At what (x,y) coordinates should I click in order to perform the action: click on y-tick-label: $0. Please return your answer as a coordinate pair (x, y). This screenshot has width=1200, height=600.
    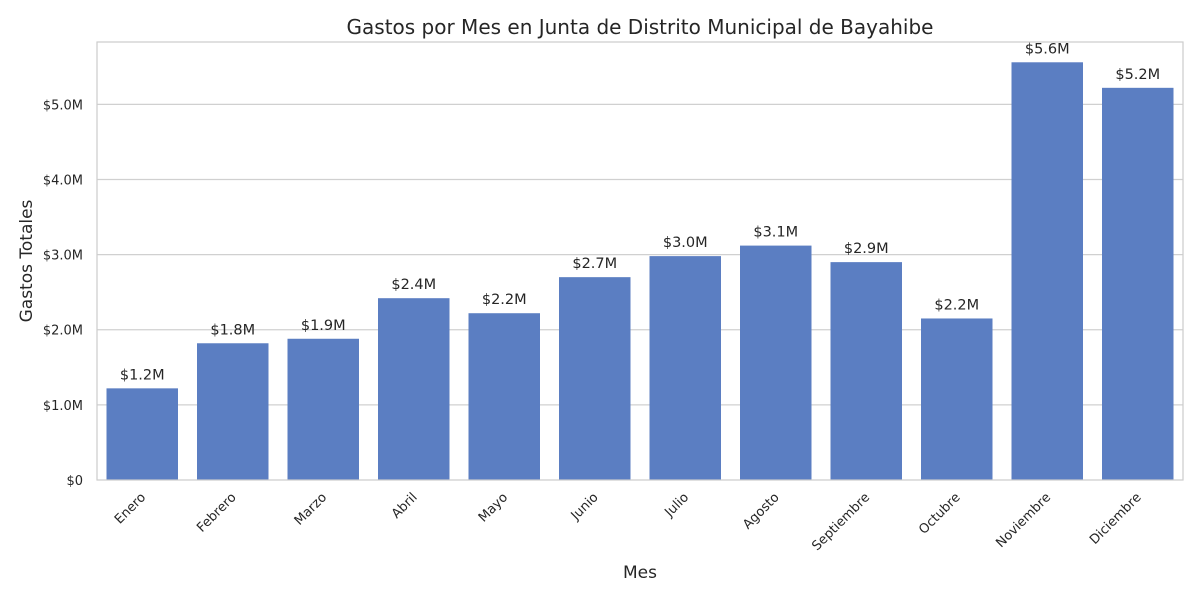
    Looking at the image, I should click on (74, 481).